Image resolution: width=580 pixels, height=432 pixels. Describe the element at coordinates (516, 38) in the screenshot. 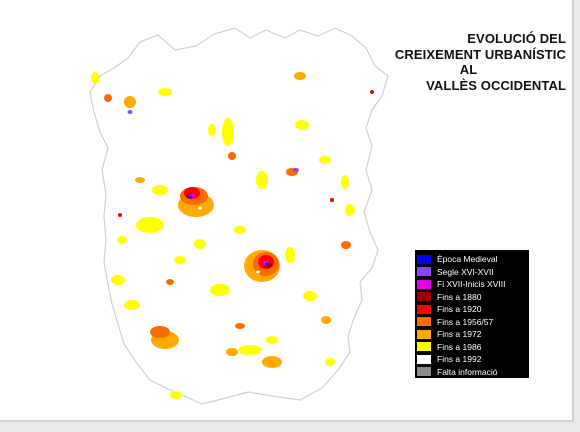

I see `title-line-1: EVOLUCIÓ DEL` at that location.